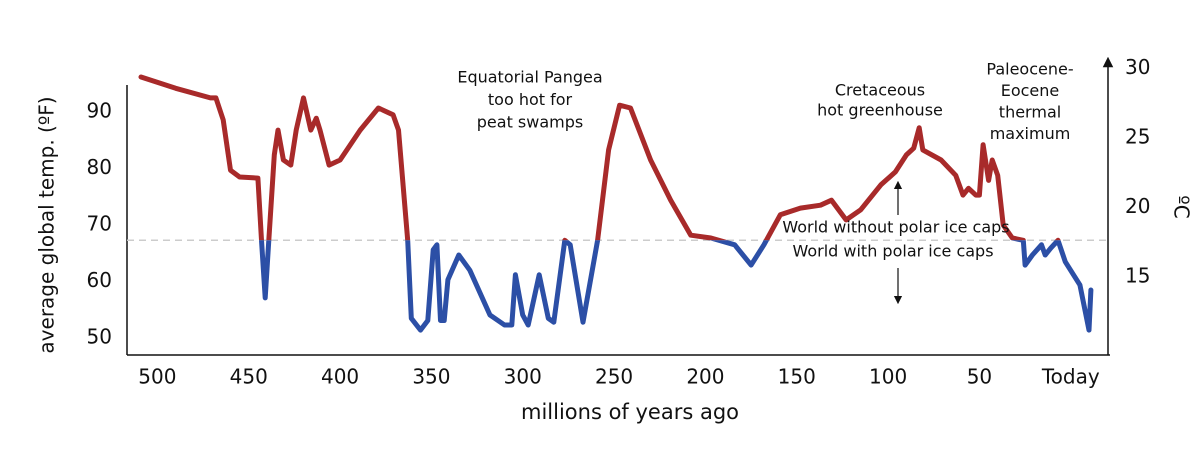  What do you see at coordinates (676, 286) in the screenshot?
I see `temperature-line` at bounding box center [676, 286].